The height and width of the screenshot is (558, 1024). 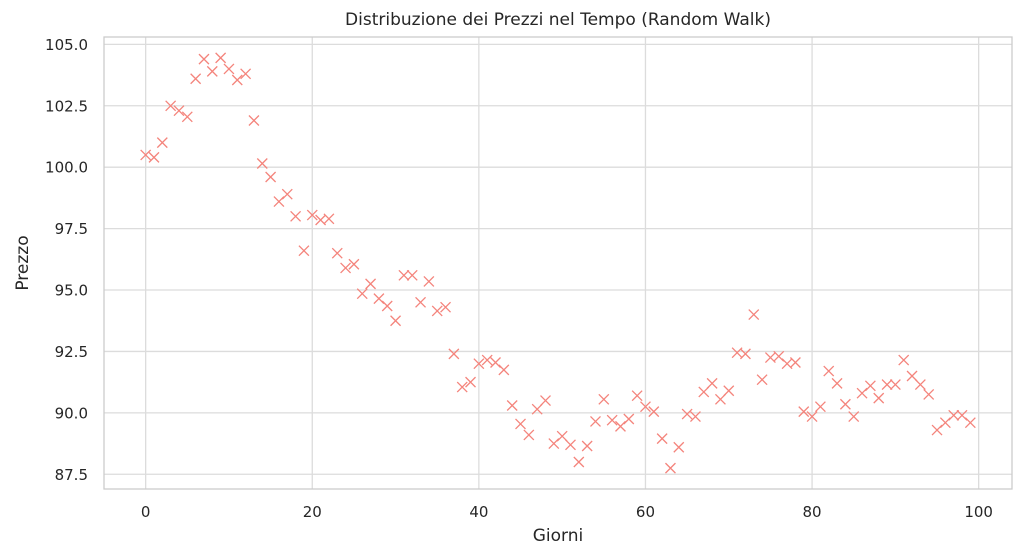 I want to click on y-tick-label: 92.5, so click(x=71, y=352).